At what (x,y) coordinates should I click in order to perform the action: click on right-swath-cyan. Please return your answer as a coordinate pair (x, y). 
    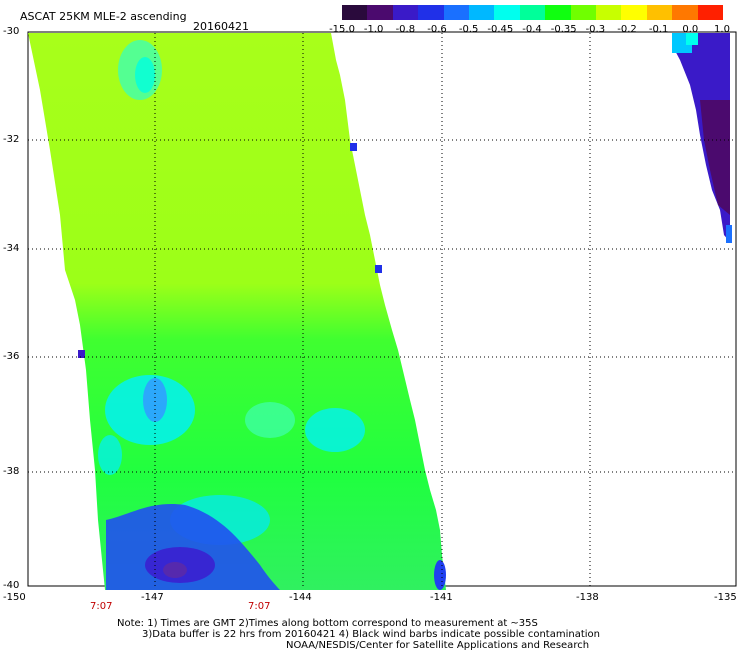
    Looking at the image, I should click on (692, 39).